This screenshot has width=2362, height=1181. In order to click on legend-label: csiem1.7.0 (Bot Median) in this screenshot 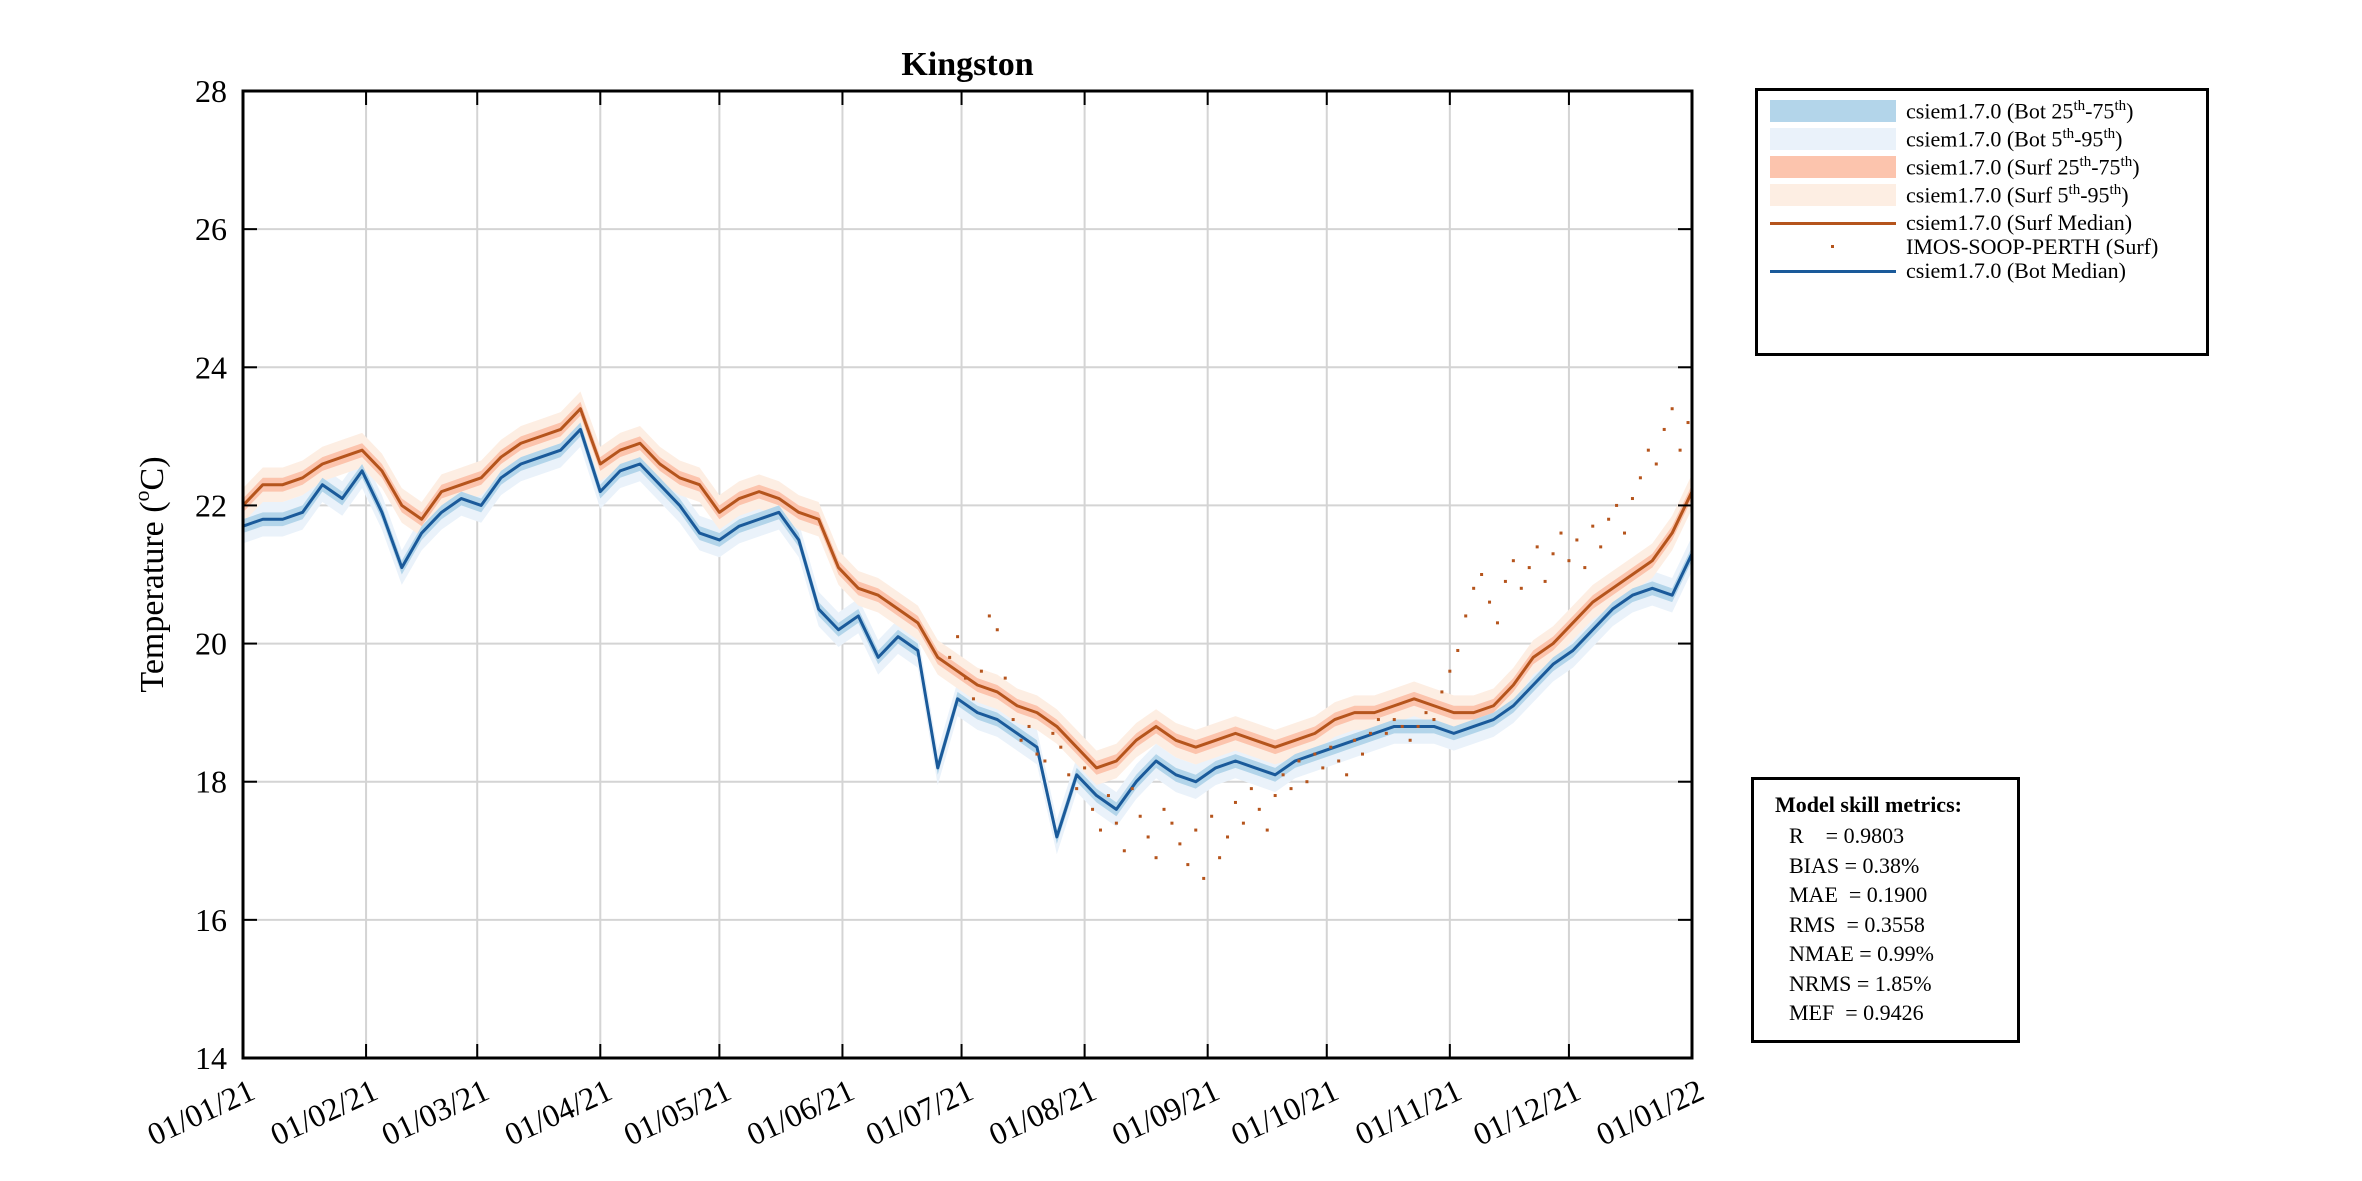, I will do `click(2016, 271)`.